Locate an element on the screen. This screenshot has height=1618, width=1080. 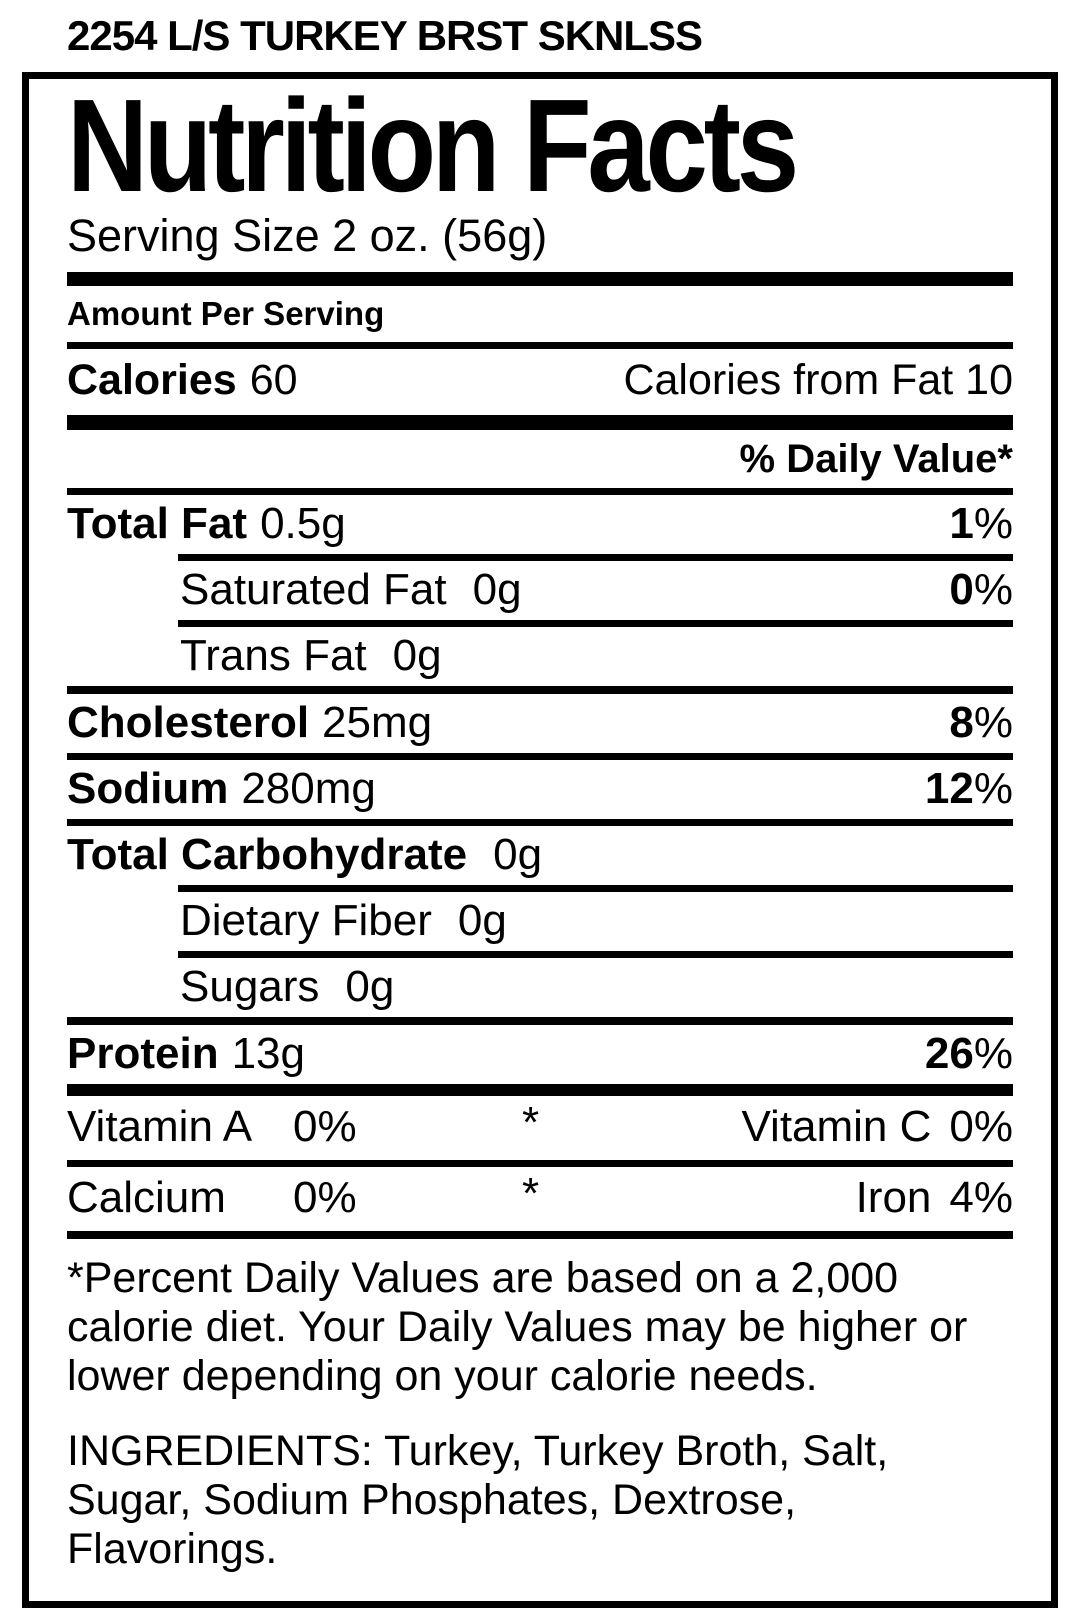
daily-value-percent: 1% is located at coordinates (981, 524).